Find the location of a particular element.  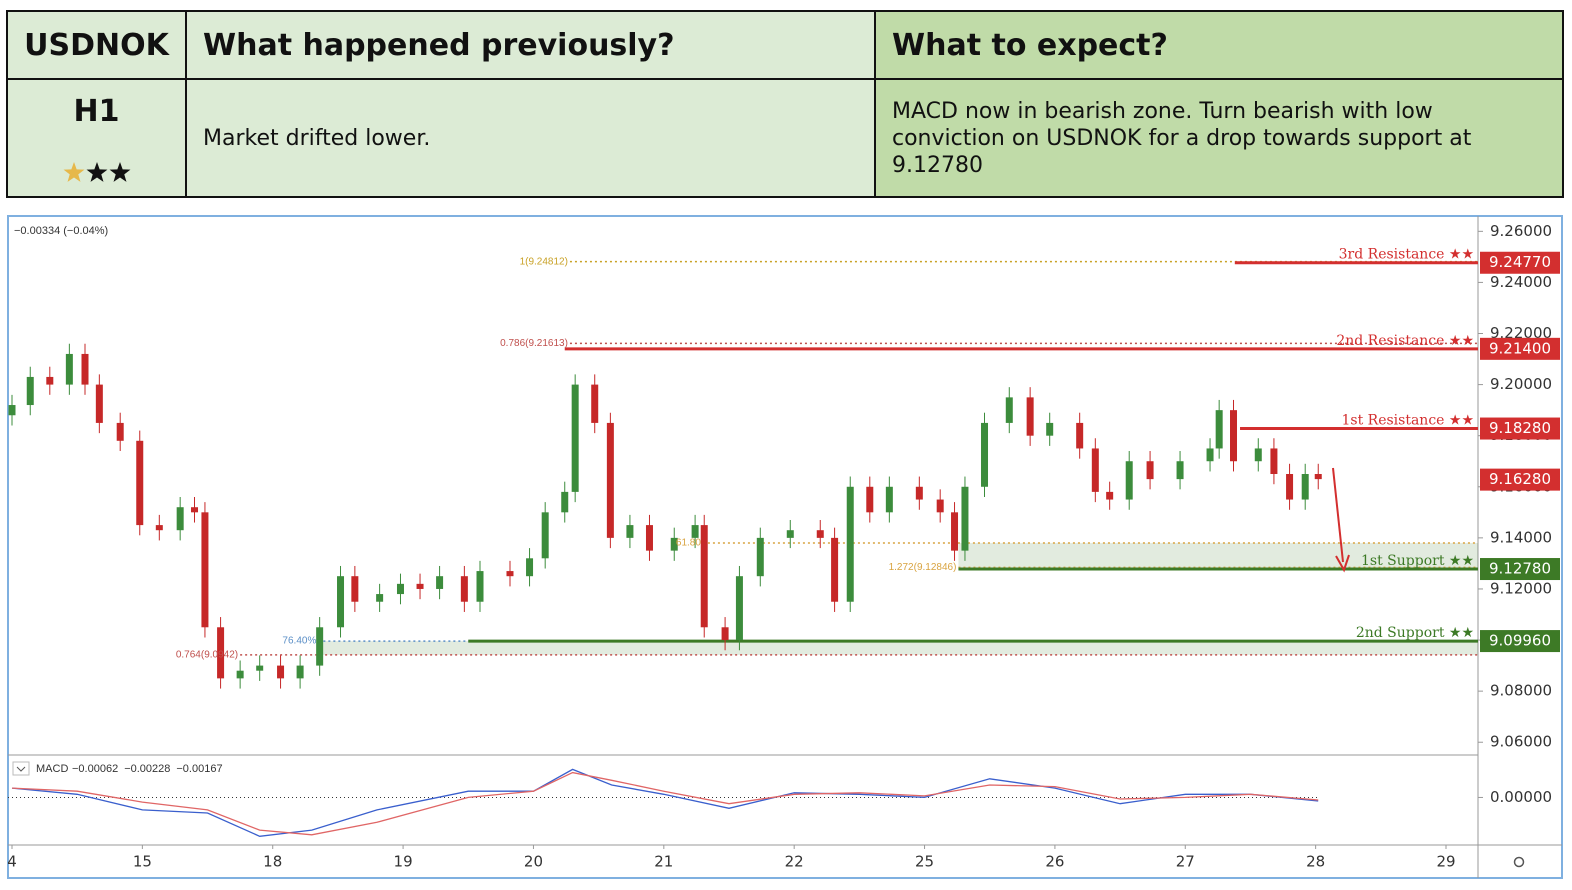

y-tick-label: 9.20000 is located at coordinates (1521, 384).